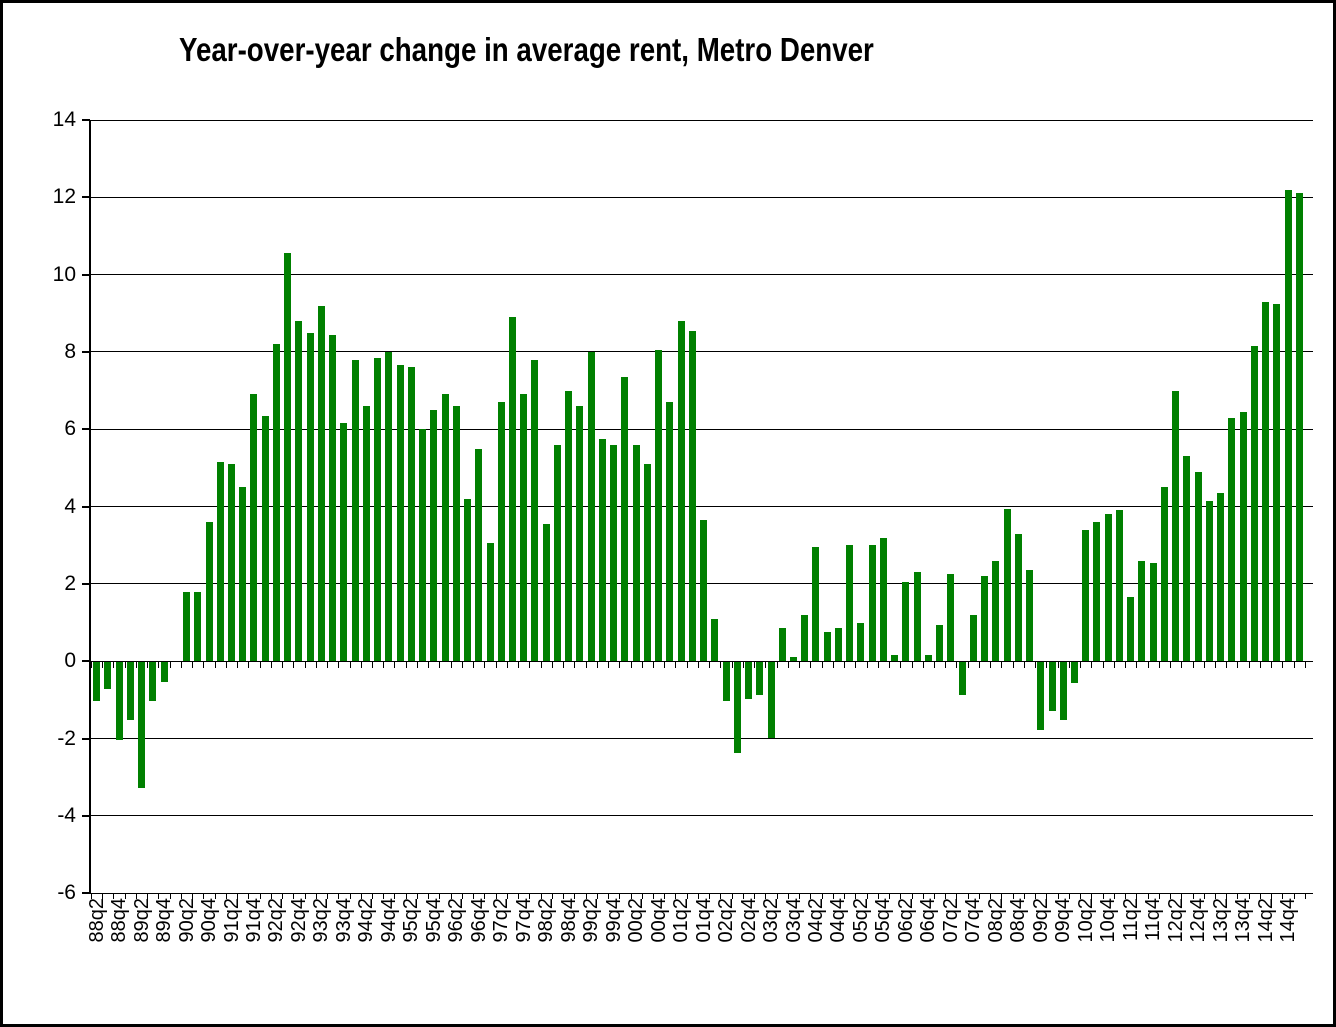 This screenshot has height=1027, width=1336. Describe the element at coordinates (816, 604) in the screenshot. I see `bar-04q2` at that location.